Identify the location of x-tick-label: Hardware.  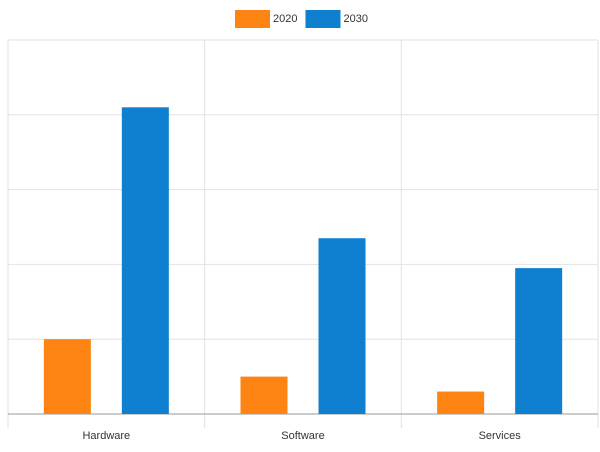
(106, 436).